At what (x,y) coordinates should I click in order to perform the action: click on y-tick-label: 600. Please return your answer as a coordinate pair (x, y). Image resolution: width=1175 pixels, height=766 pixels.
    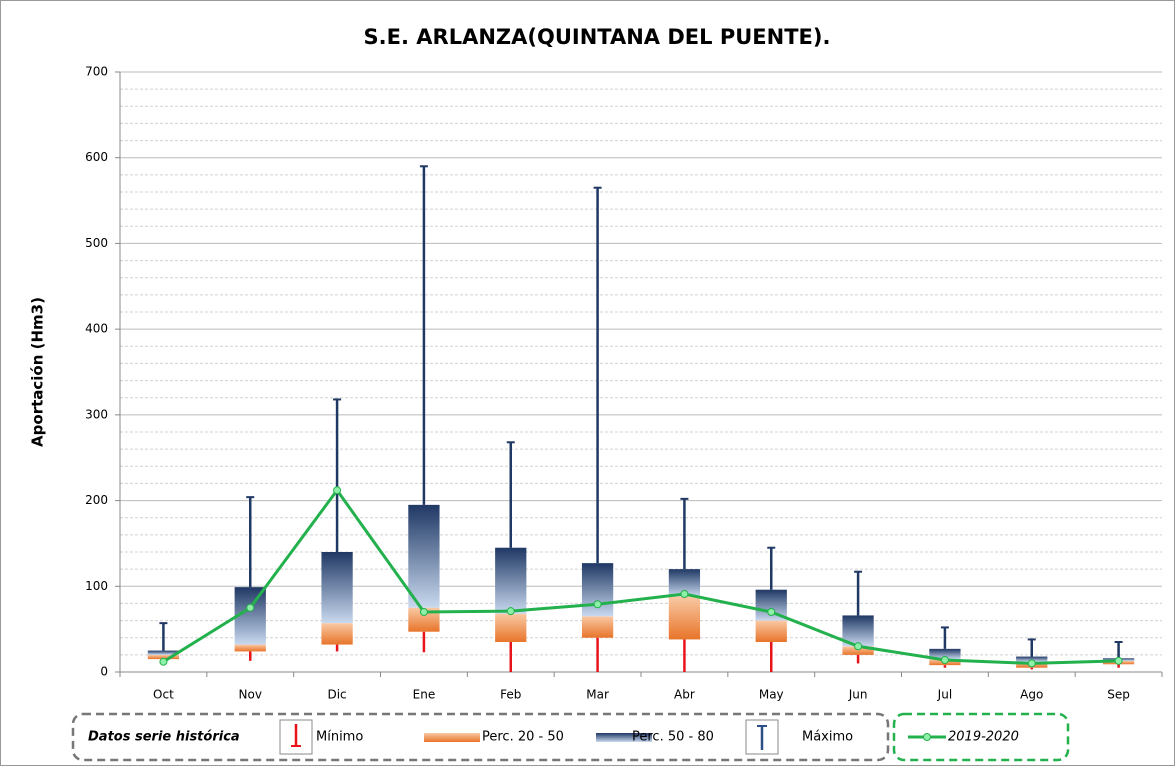
    Looking at the image, I should click on (96, 157).